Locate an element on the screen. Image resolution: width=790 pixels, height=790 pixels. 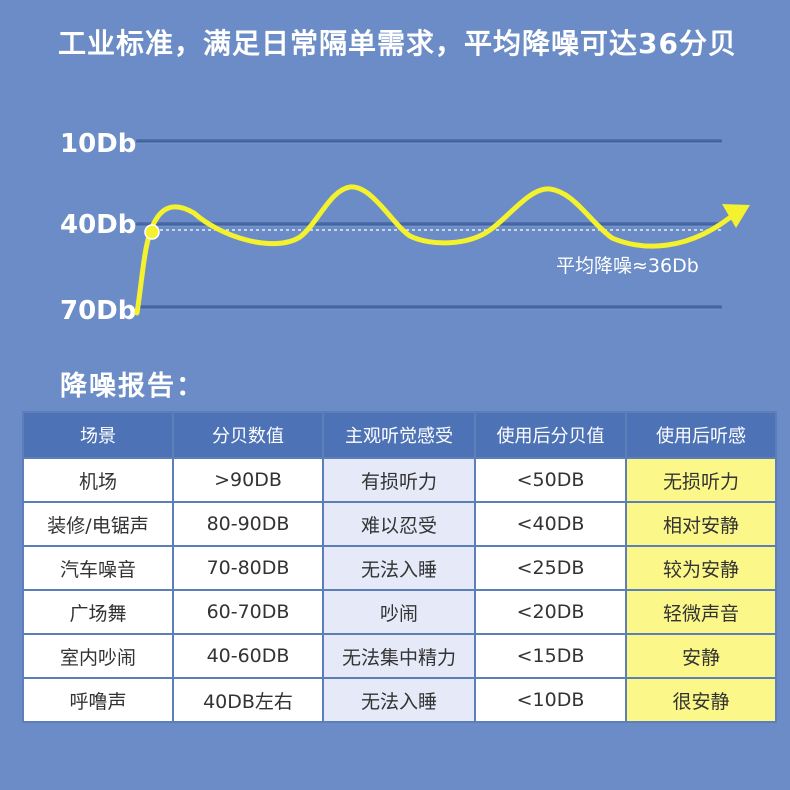
table-header-row: 场景 分贝数值 主观听觉感受 使用后分贝值 使用后听感 is located at coordinates (399, 435).